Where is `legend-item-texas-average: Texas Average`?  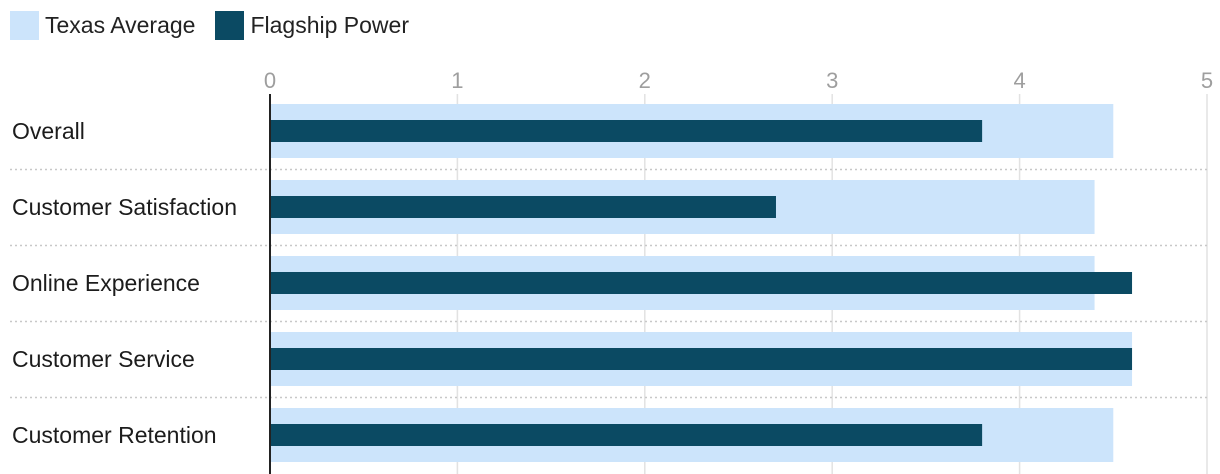
legend-item-texas-average: Texas Average is located at coordinates (102, 25).